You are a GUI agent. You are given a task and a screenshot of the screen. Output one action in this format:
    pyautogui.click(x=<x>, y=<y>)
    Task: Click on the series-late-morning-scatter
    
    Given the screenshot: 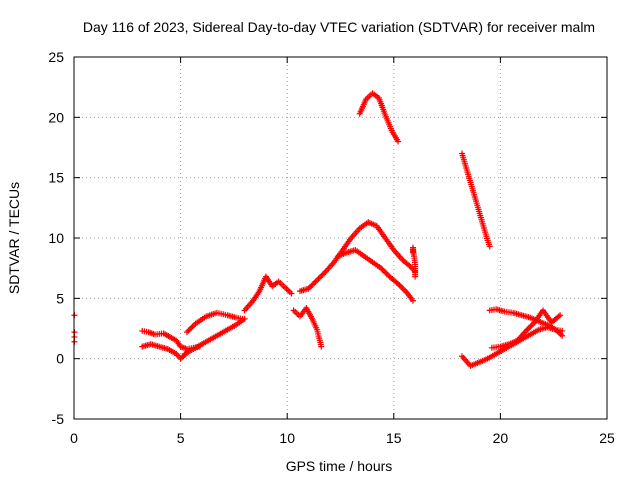 What is the action you would take?
    pyautogui.click(x=268, y=293)
    